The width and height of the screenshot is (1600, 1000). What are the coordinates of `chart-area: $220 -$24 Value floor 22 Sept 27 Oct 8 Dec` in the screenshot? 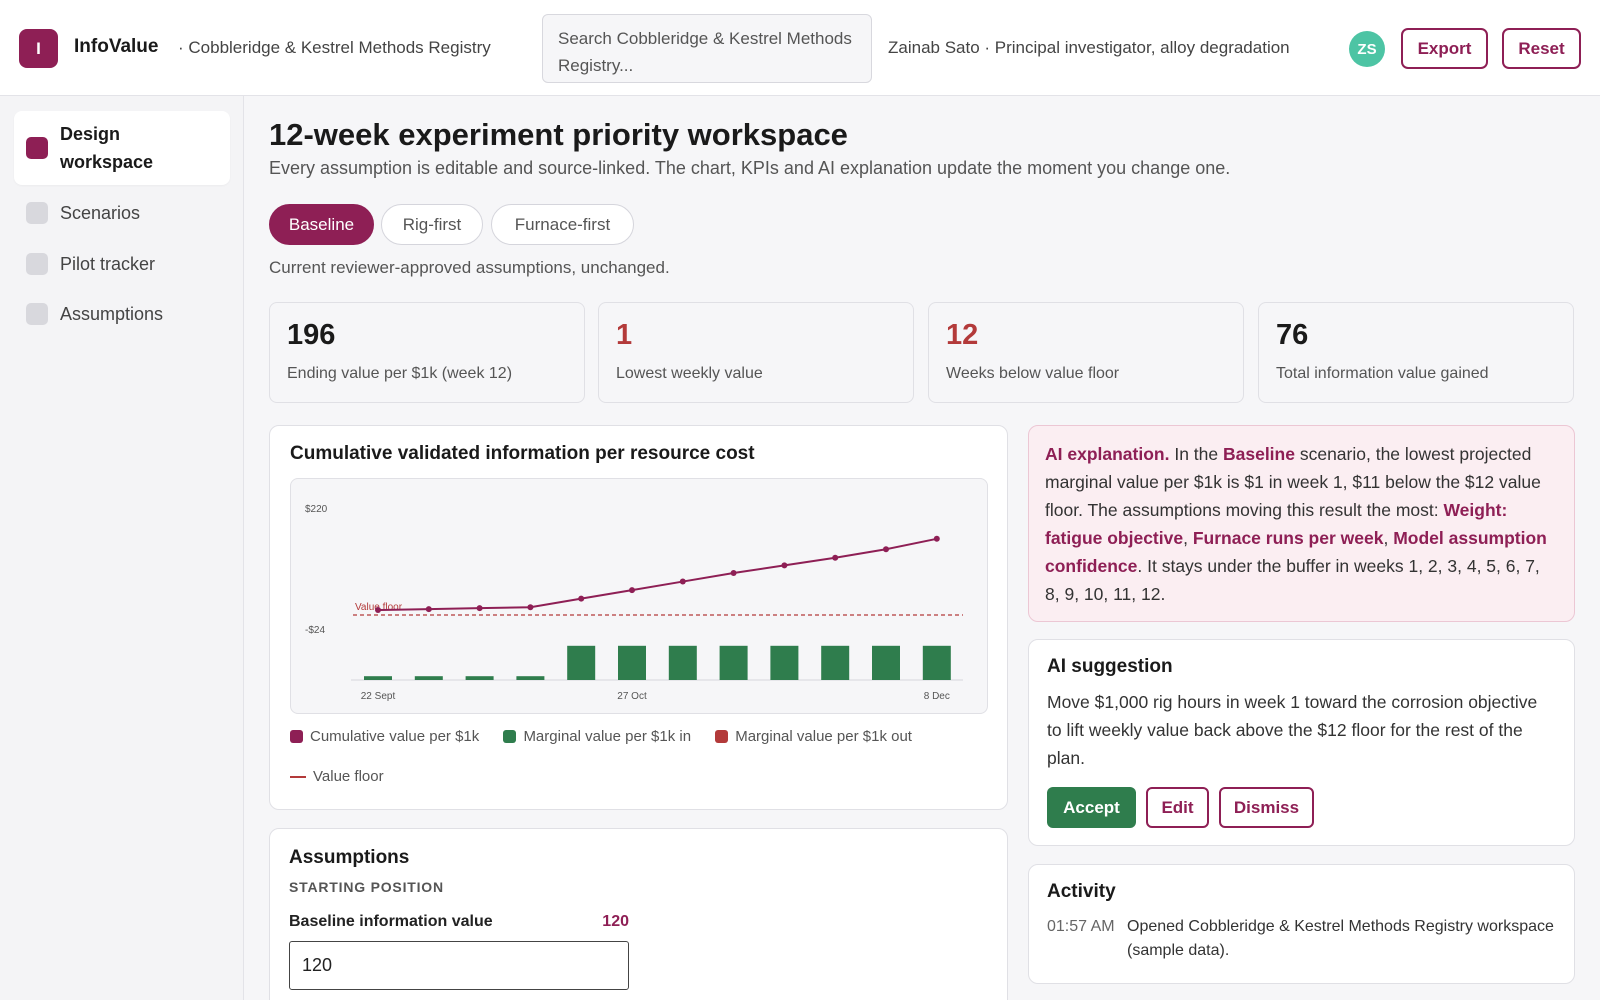 It's located at (639, 596).